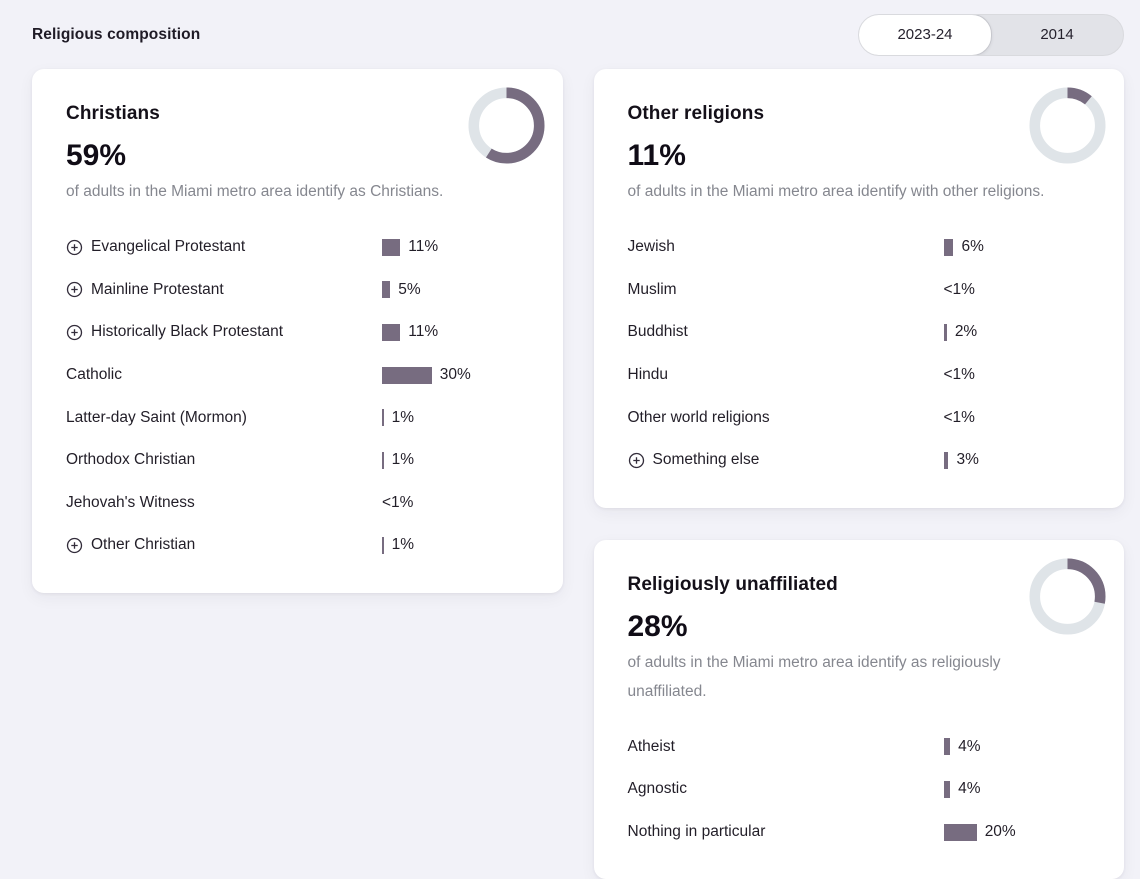 Image resolution: width=1140 pixels, height=879 pixels. What do you see at coordinates (786, 375) in the screenshot?
I see `religion-row-left: Hindu` at bounding box center [786, 375].